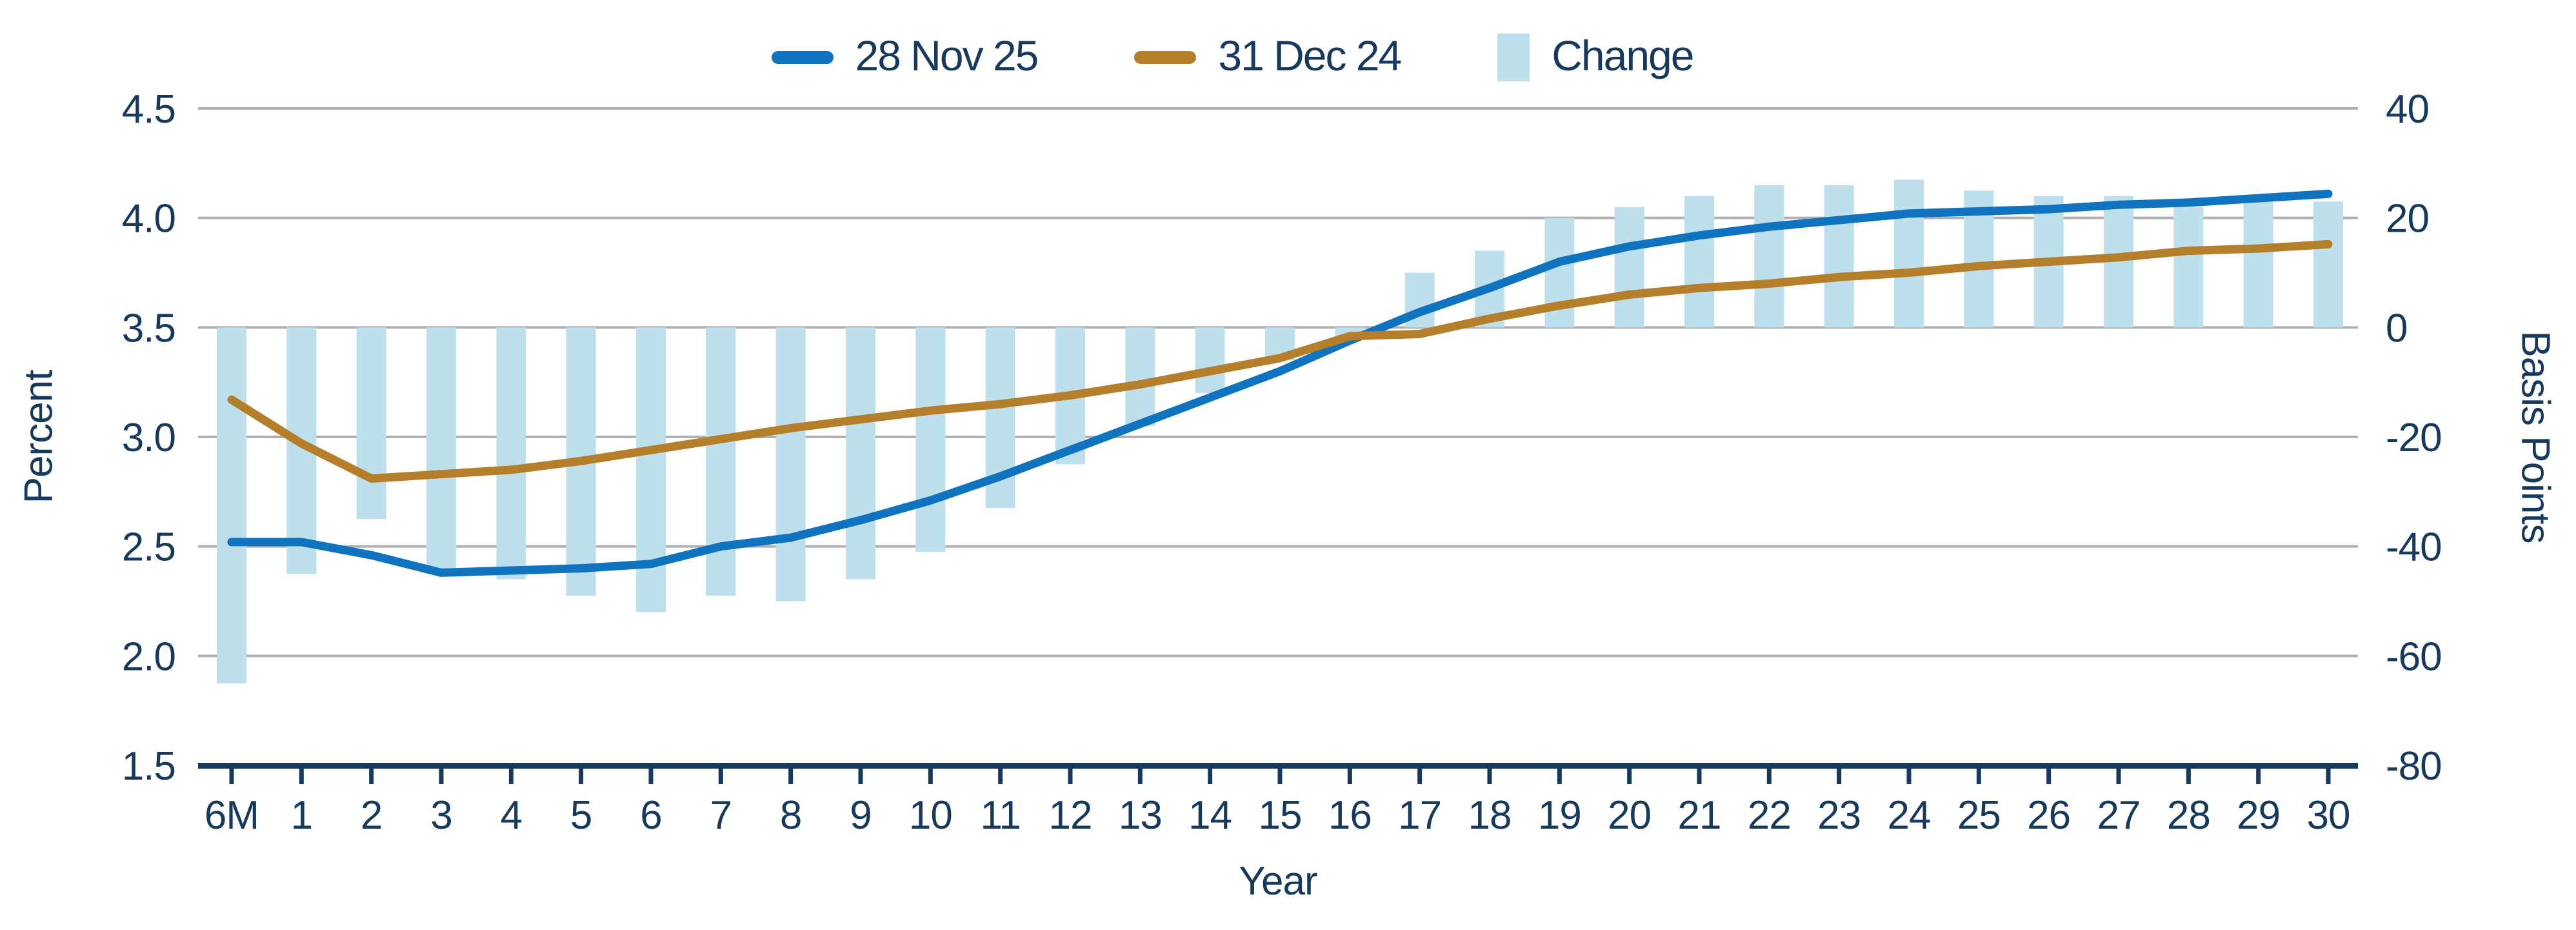 The height and width of the screenshot is (930, 2576). What do you see at coordinates (1310, 56) in the screenshot?
I see `legend-label-31-dec-24: 31 Dec 24` at bounding box center [1310, 56].